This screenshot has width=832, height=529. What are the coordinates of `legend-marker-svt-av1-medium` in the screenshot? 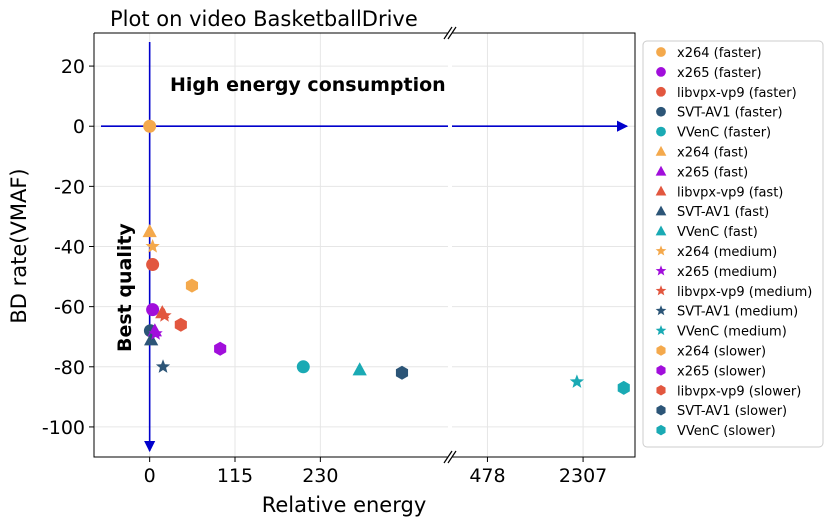 It's located at (661, 310).